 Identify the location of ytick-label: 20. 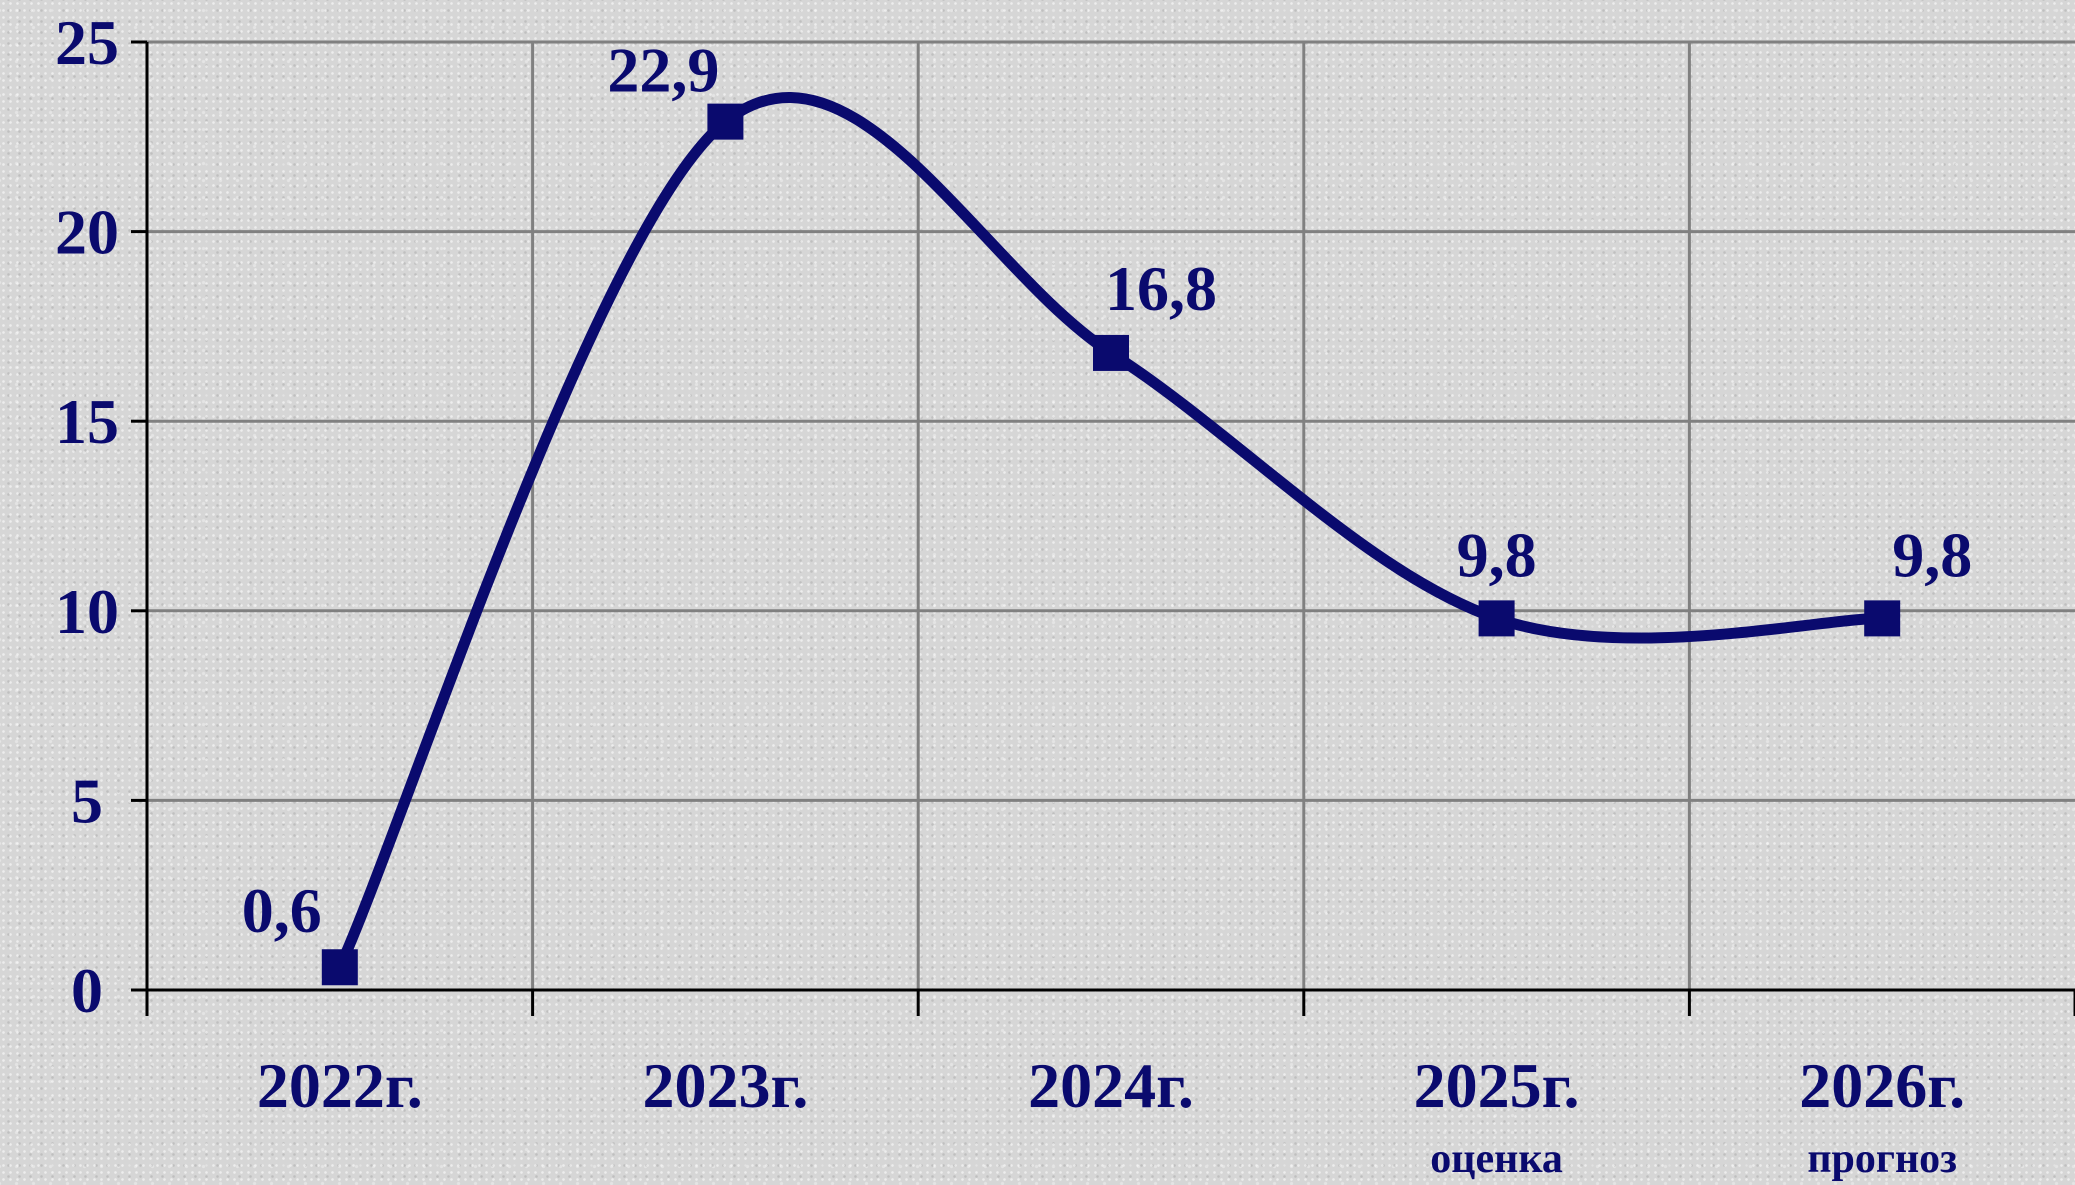
(87, 232).